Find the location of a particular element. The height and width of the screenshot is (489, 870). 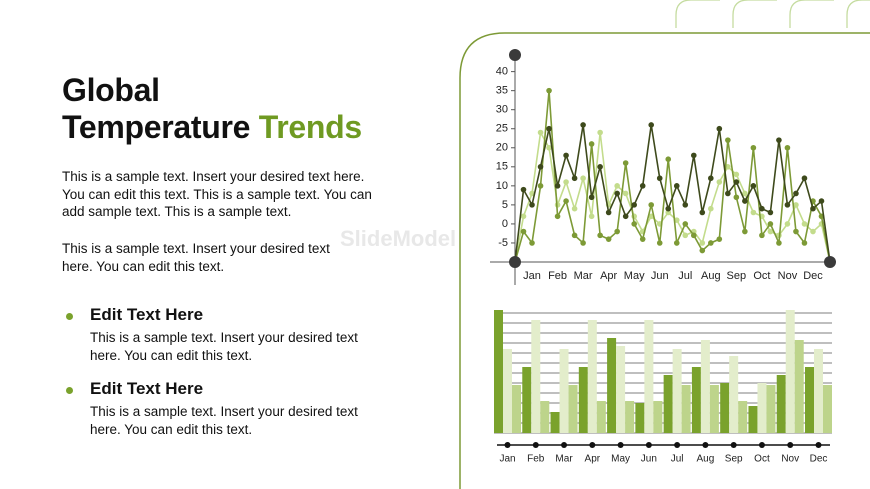

watermark: SlideModel is located at coordinates (398, 238).